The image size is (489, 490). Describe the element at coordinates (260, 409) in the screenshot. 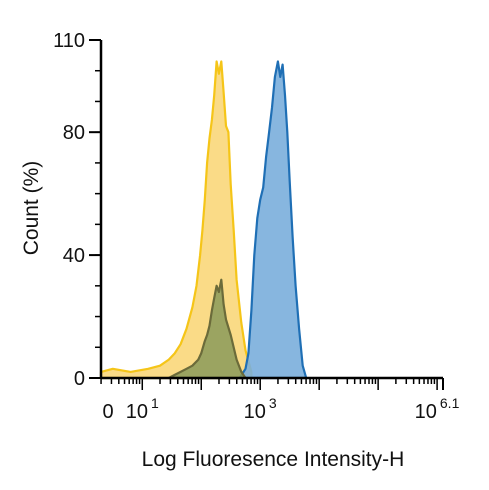

I see `x-tick-label: 10 3` at that location.